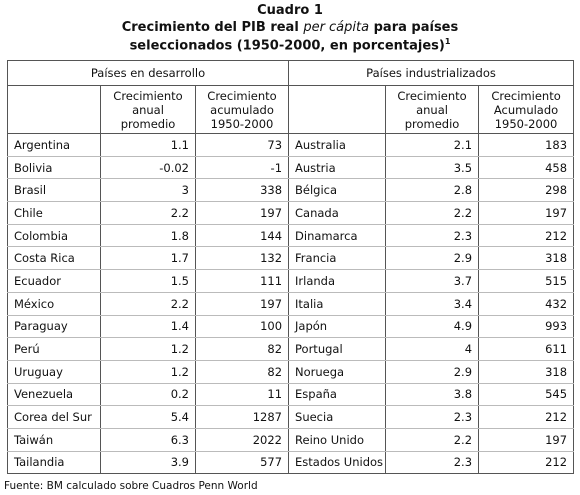  What do you see at coordinates (290, 10) in the screenshot?
I see `table-label: Cuadro 1` at bounding box center [290, 10].